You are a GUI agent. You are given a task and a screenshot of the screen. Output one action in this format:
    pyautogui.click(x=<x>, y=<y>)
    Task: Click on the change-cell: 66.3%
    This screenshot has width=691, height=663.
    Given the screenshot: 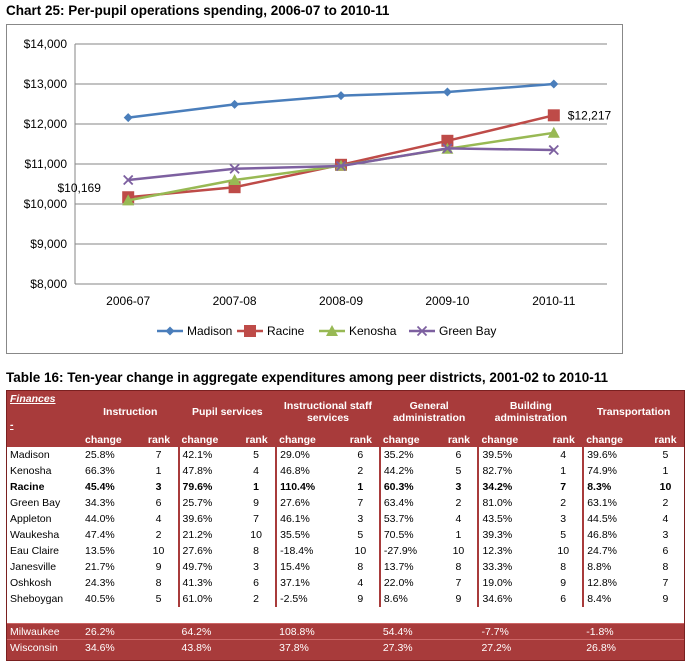 What is the action you would take?
    pyautogui.click(x=110, y=471)
    